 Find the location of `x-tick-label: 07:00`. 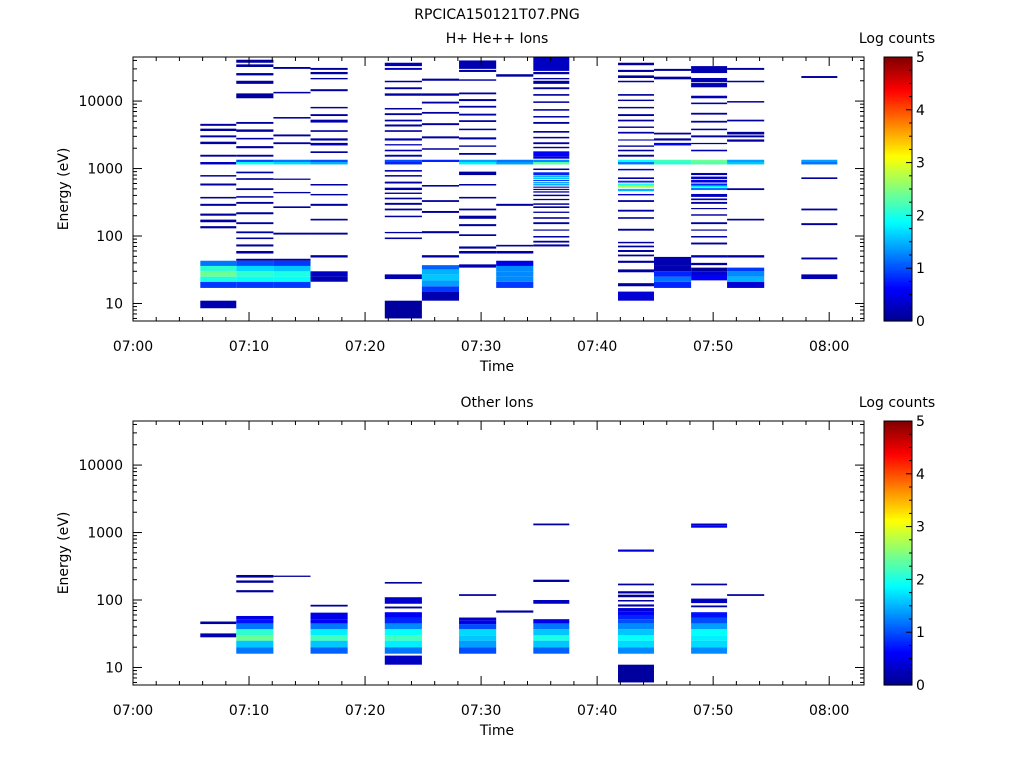

x-tick-label: 07:00 is located at coordinates (133, 711).